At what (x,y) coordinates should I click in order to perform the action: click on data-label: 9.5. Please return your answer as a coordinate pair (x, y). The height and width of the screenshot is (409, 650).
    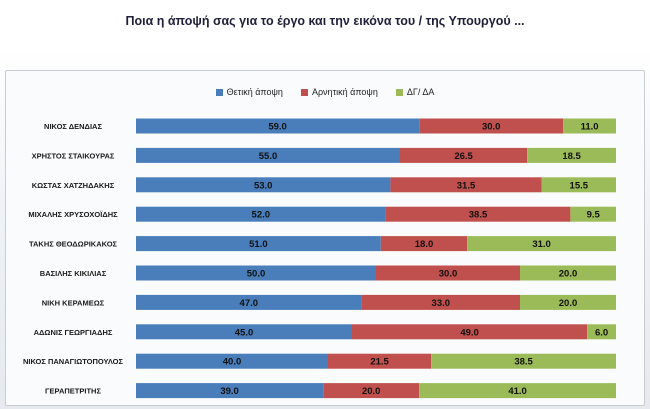
    Looking at the image, I should click on (594, 215).